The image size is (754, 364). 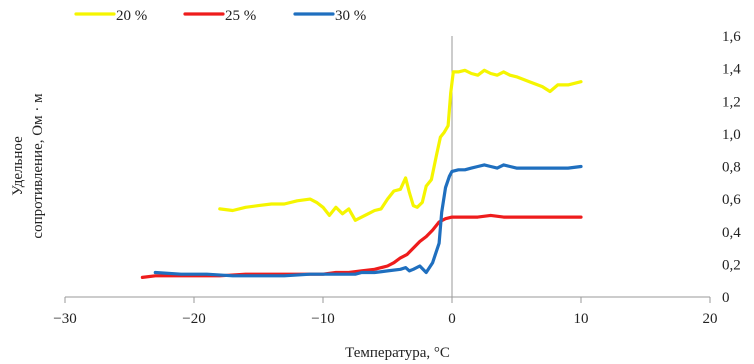 I want to click on x-tick-label: −30, so click(x=64, y=319).